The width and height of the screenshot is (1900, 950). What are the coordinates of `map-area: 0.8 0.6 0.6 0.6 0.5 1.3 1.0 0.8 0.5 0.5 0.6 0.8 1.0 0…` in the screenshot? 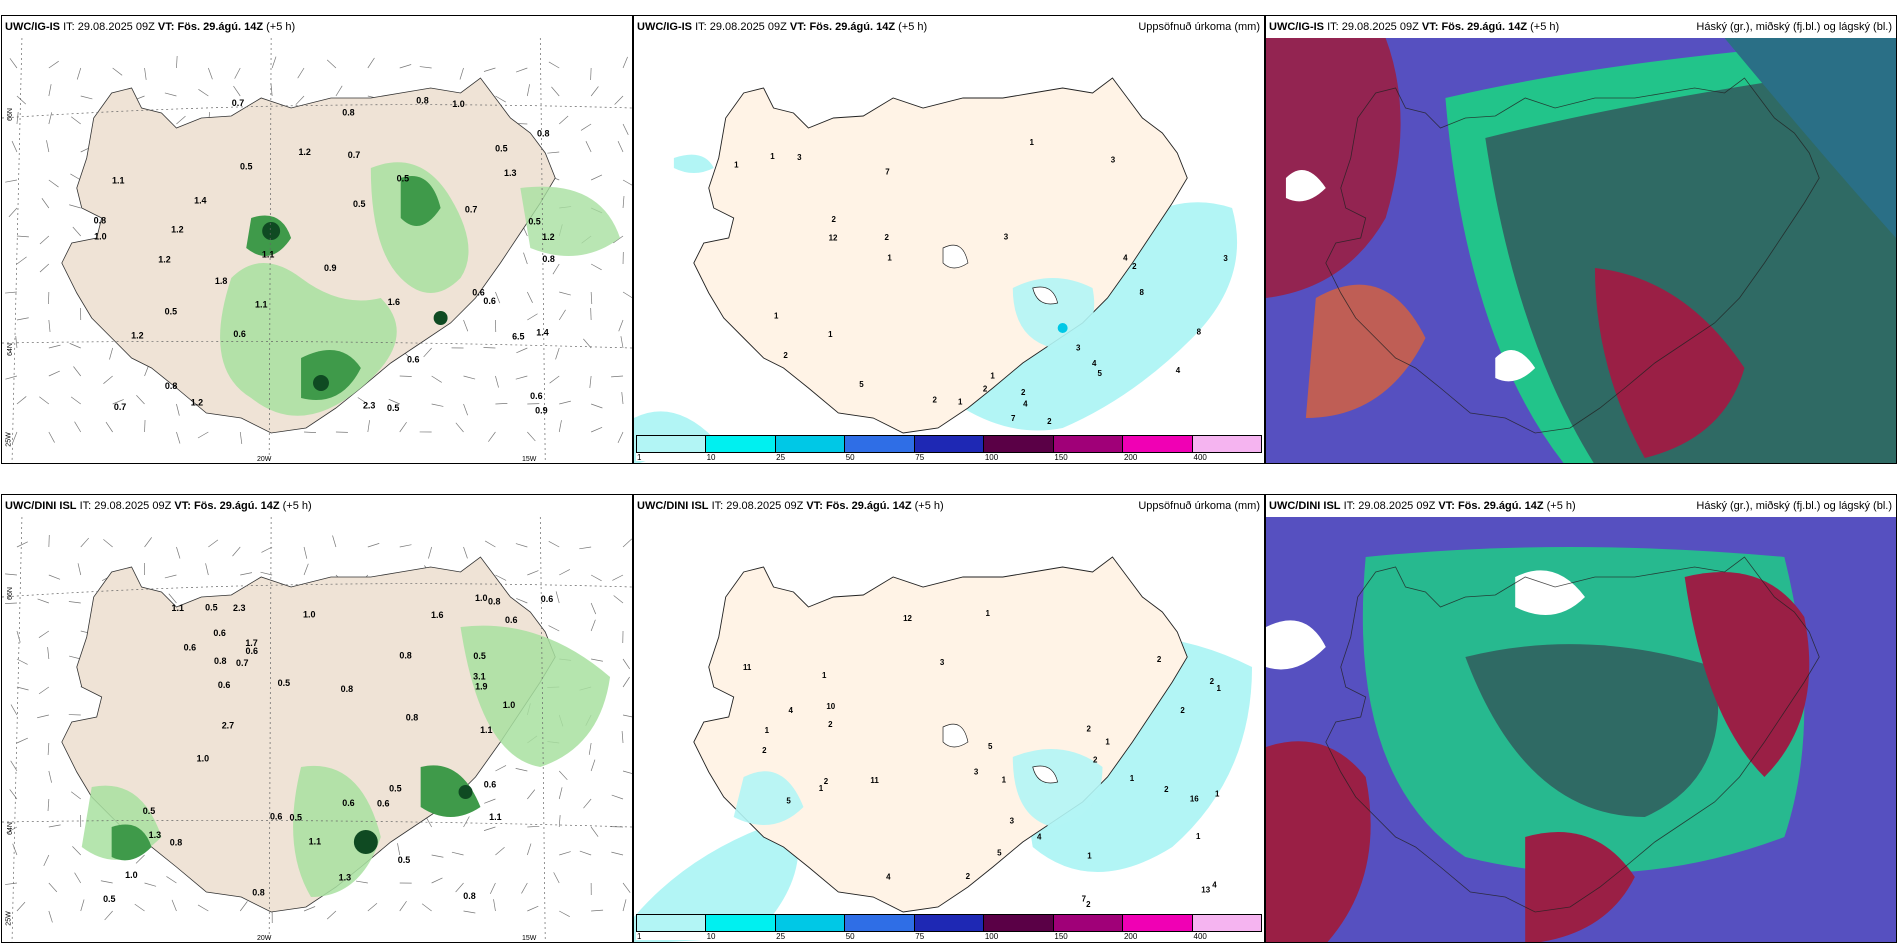 It's located at (317, 729).